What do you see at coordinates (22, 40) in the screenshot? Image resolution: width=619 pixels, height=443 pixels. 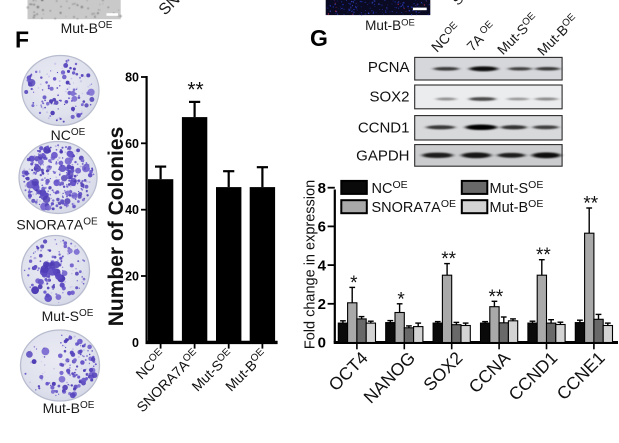 I see `svg-text: F` at bounding box center [22, 40].